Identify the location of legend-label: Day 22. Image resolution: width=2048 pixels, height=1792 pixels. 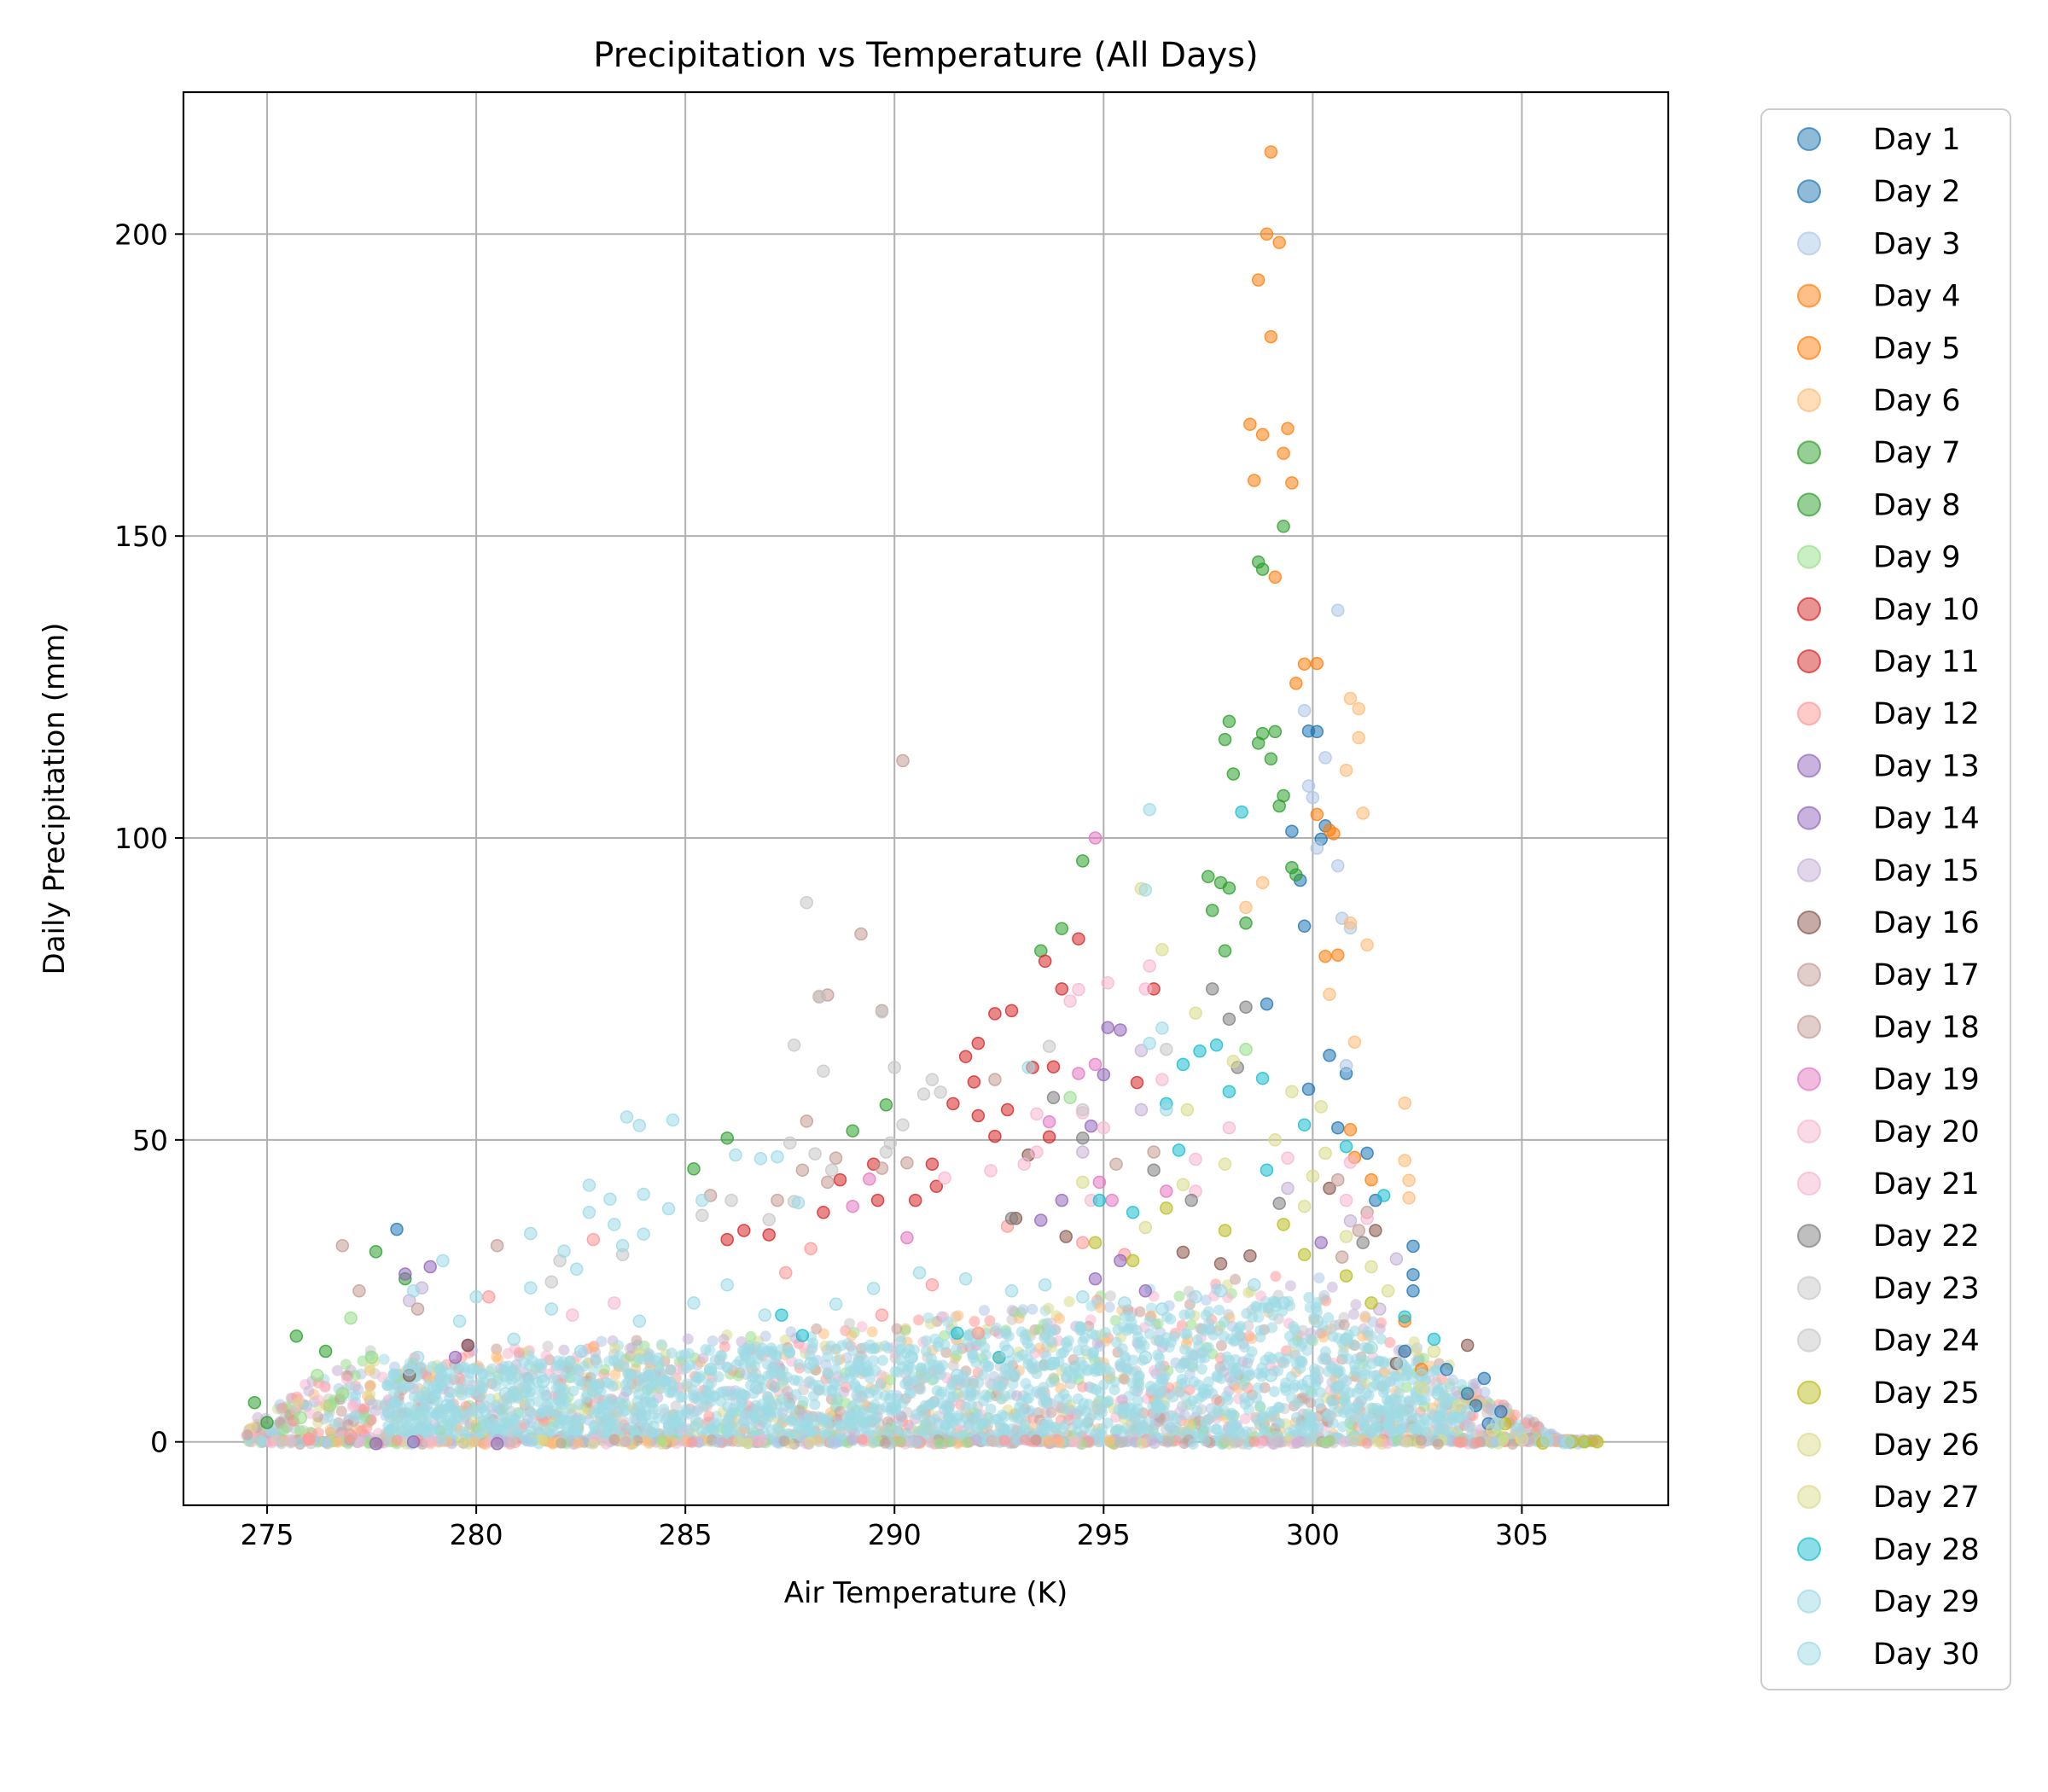
(1927, 1236).